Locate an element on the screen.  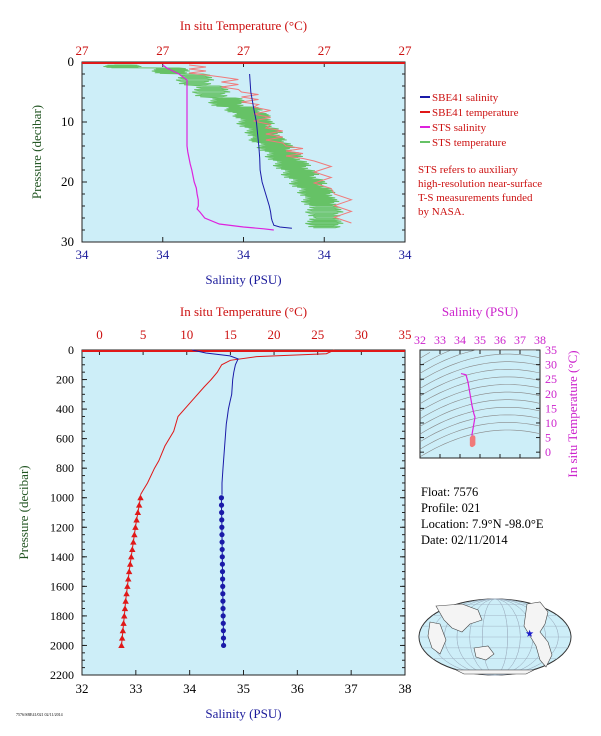
top-pressure-tick-label: 20 is located at coordinates (67, 181).